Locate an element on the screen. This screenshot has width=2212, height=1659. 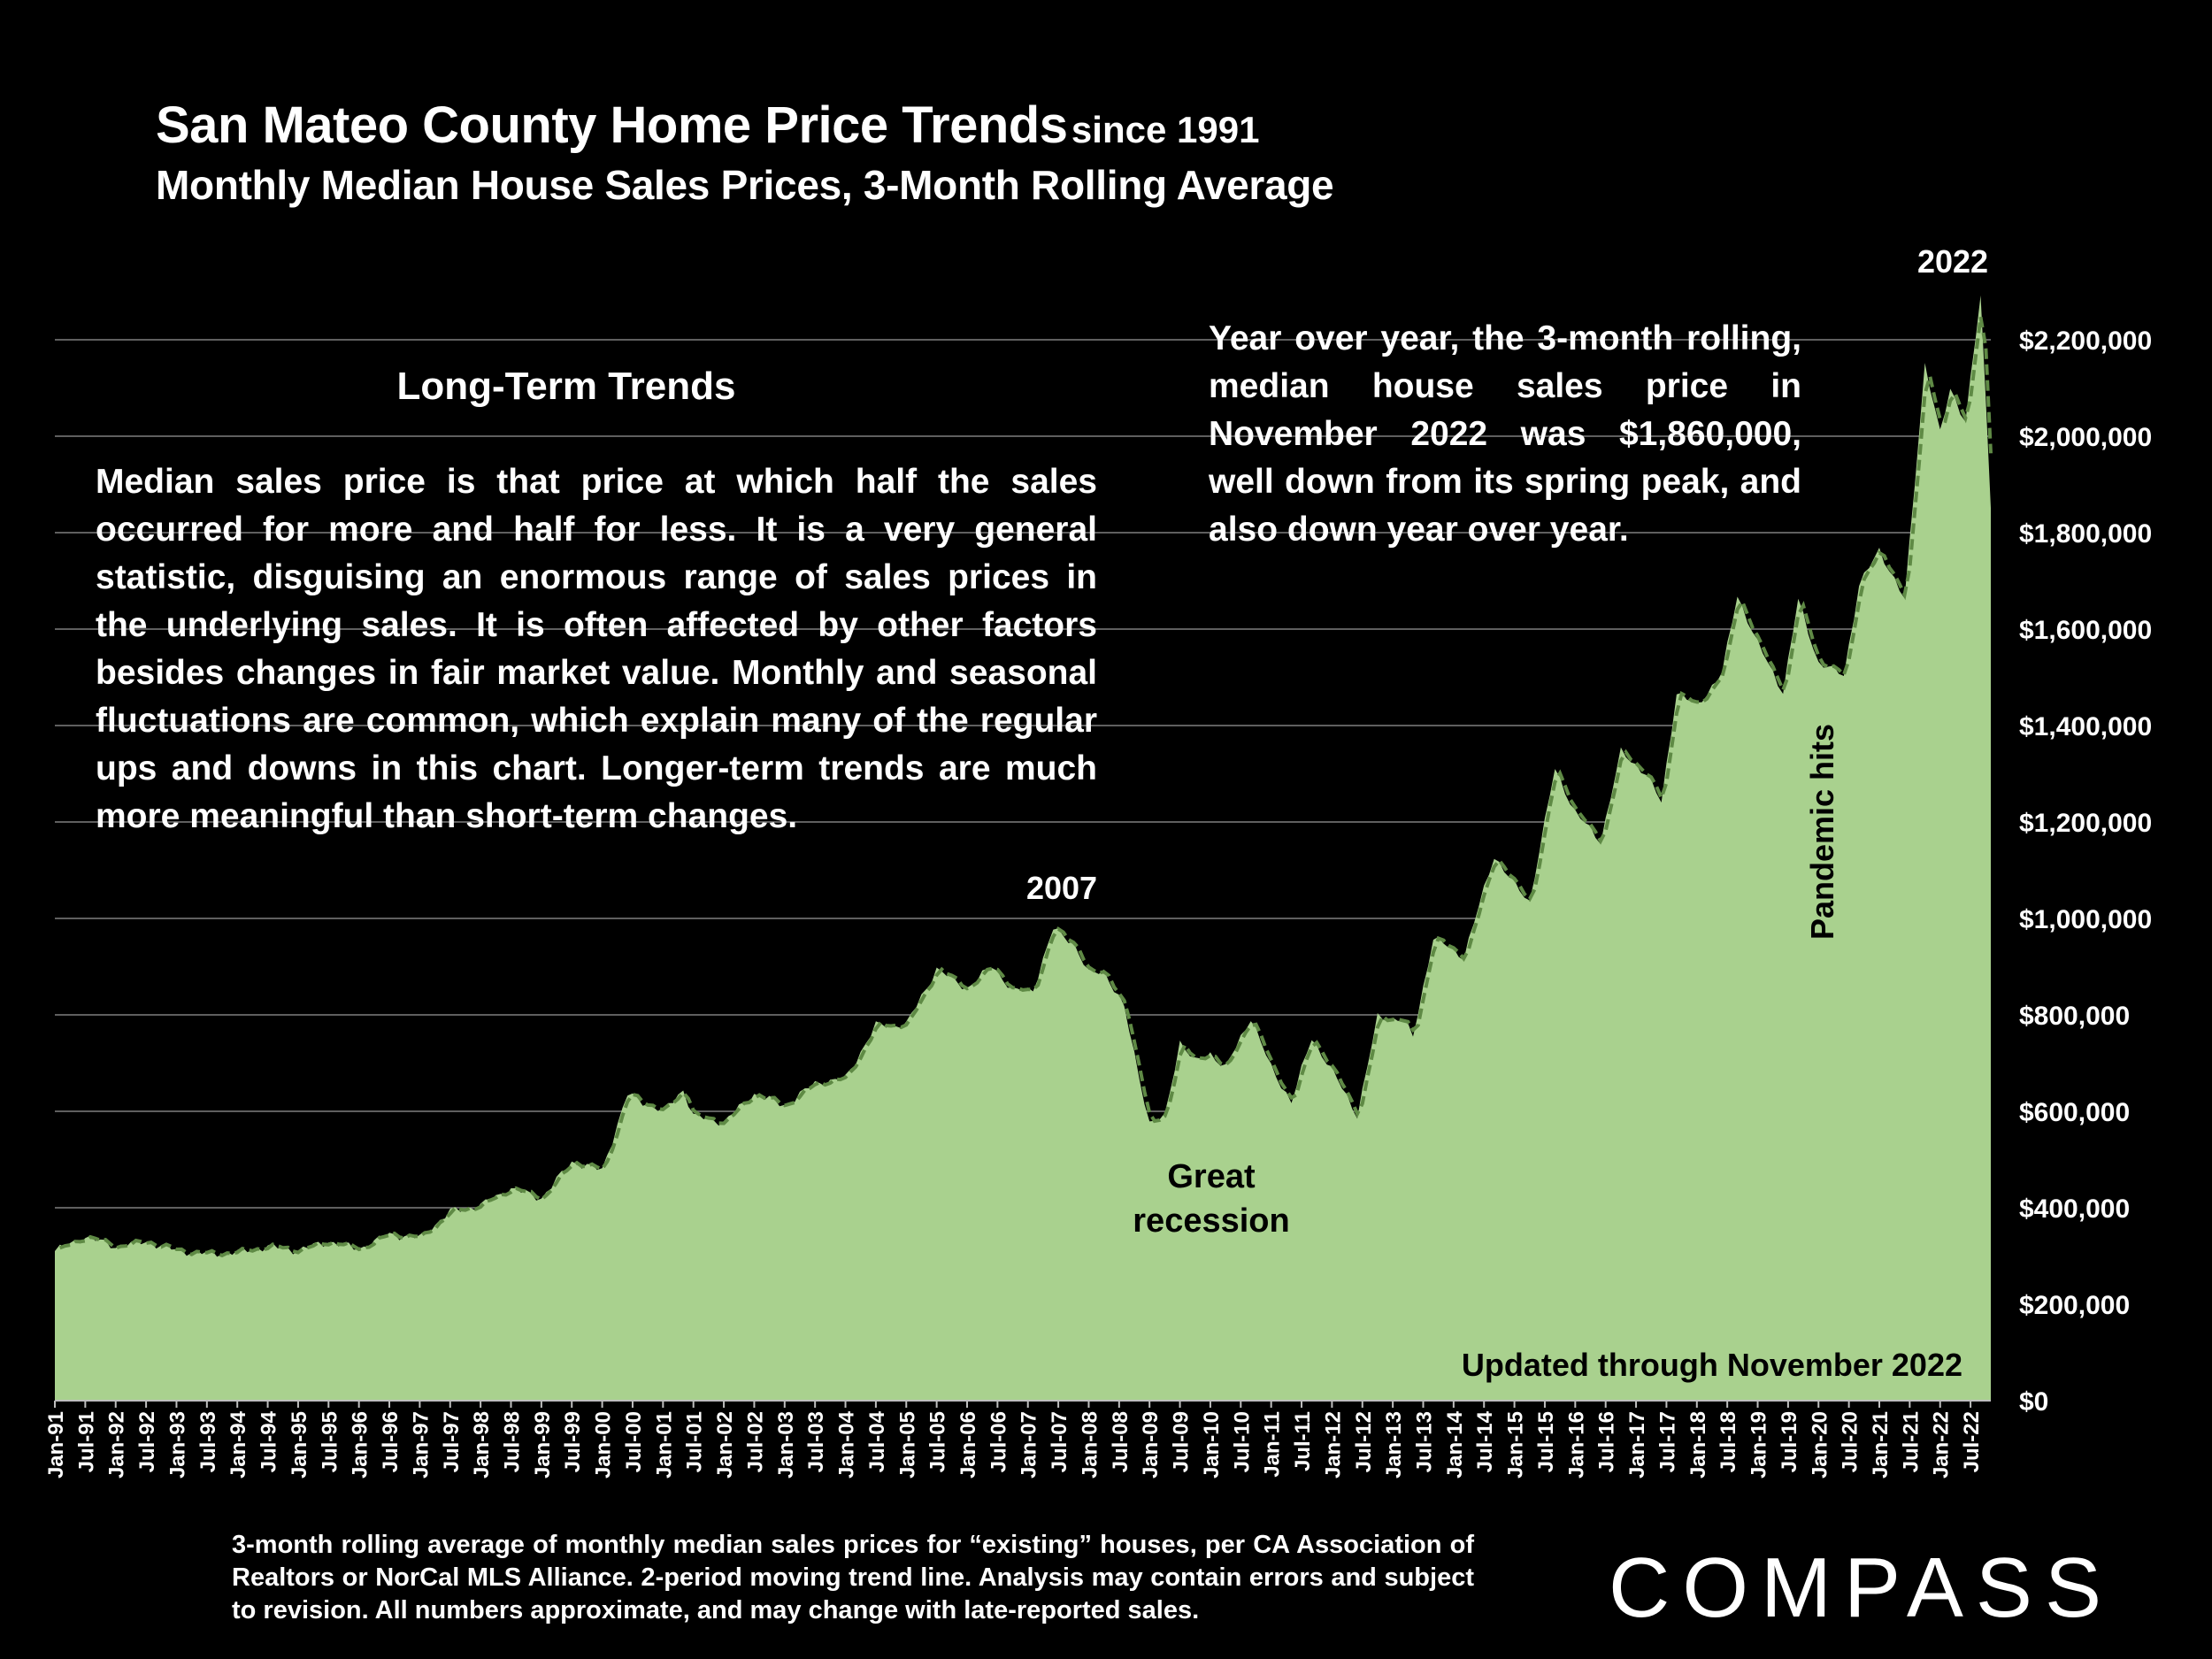
x-tick-label: Jul-16 is located at coordinates (1607, 1442).